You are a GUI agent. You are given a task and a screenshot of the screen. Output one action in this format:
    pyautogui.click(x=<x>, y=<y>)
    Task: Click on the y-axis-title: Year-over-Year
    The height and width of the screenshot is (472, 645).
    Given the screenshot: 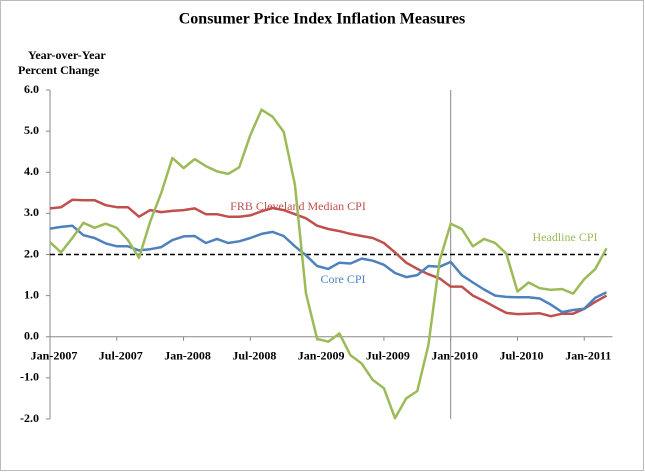 What is the action you would take?
    pyautogui.click(x=67, y=55)
    